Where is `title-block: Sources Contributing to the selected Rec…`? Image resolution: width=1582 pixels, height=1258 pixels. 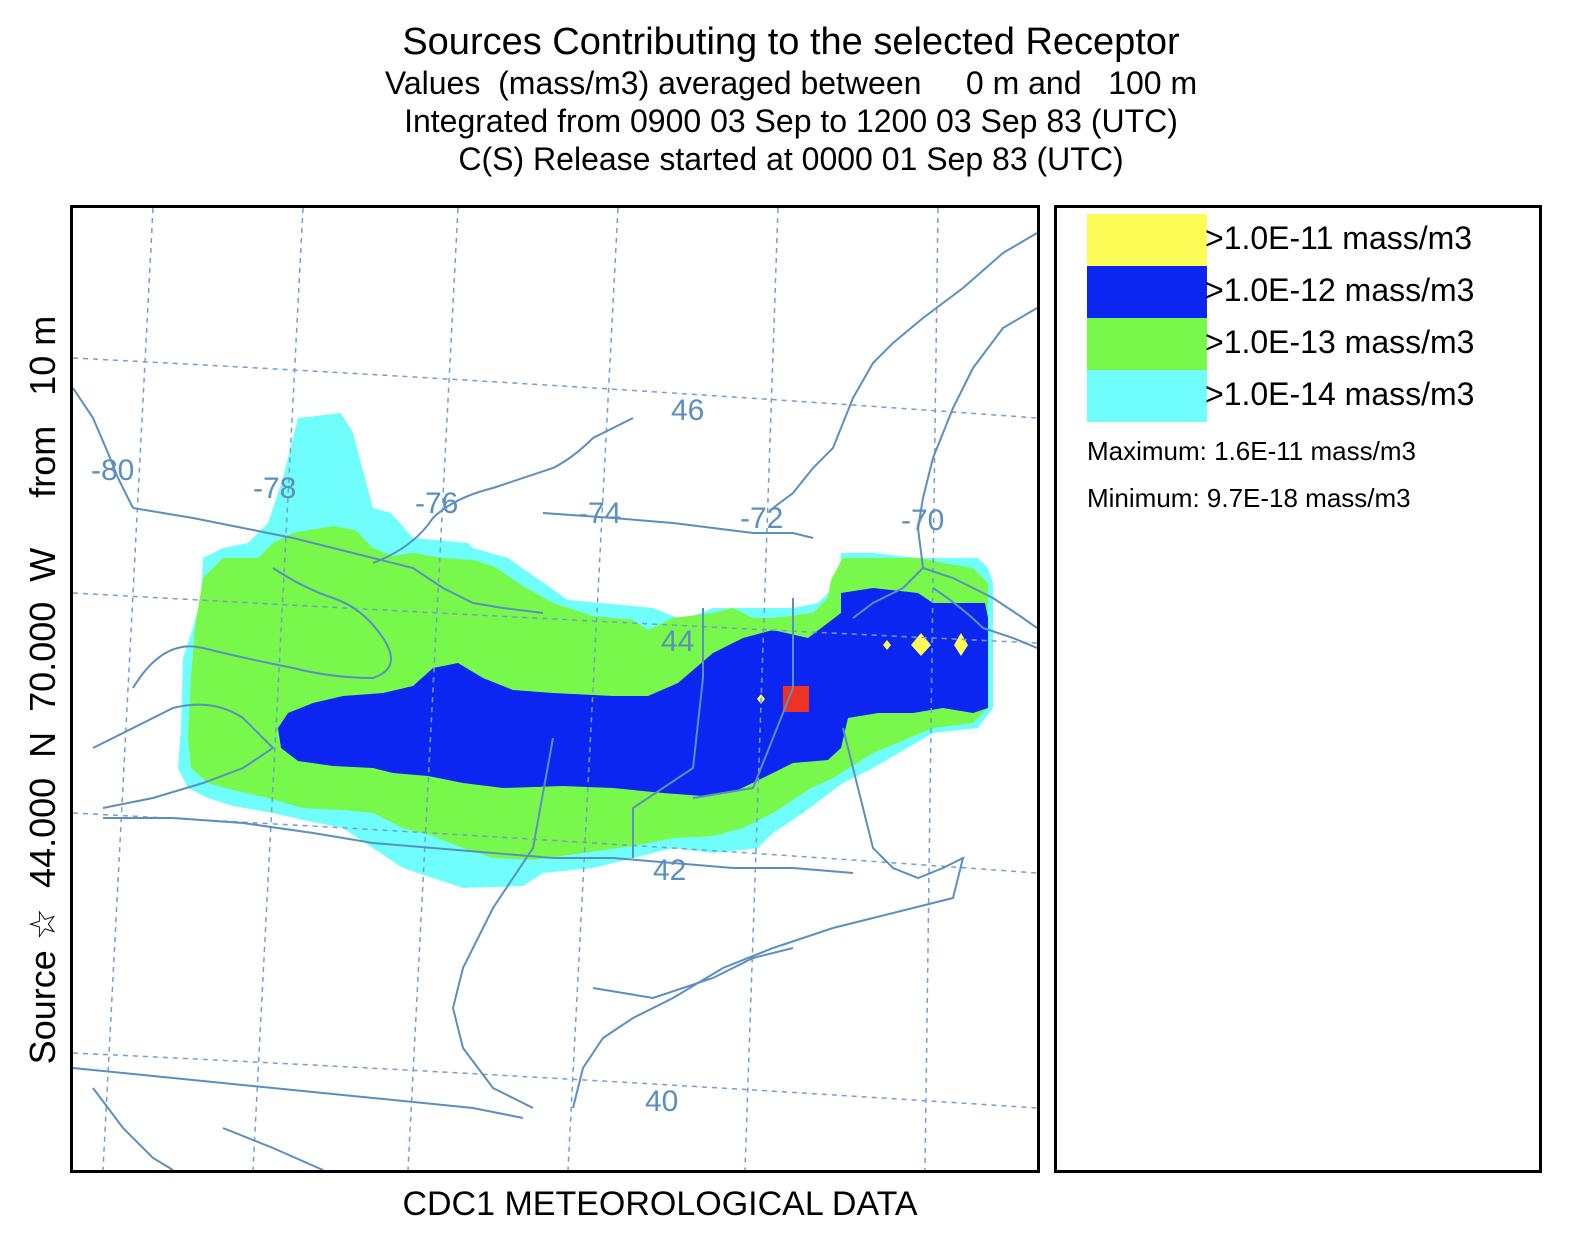 title-block: Sources Contributing to the selected Rec… is located at coordinates (791, 99).